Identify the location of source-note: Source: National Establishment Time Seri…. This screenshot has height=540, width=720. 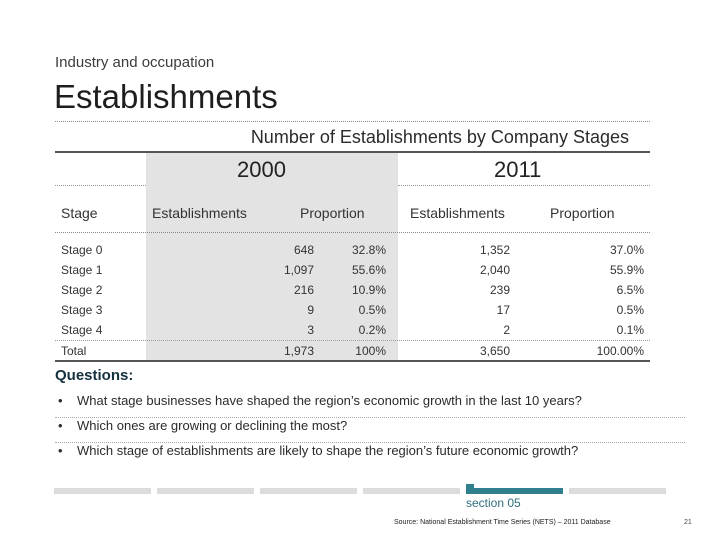
(502, 522).